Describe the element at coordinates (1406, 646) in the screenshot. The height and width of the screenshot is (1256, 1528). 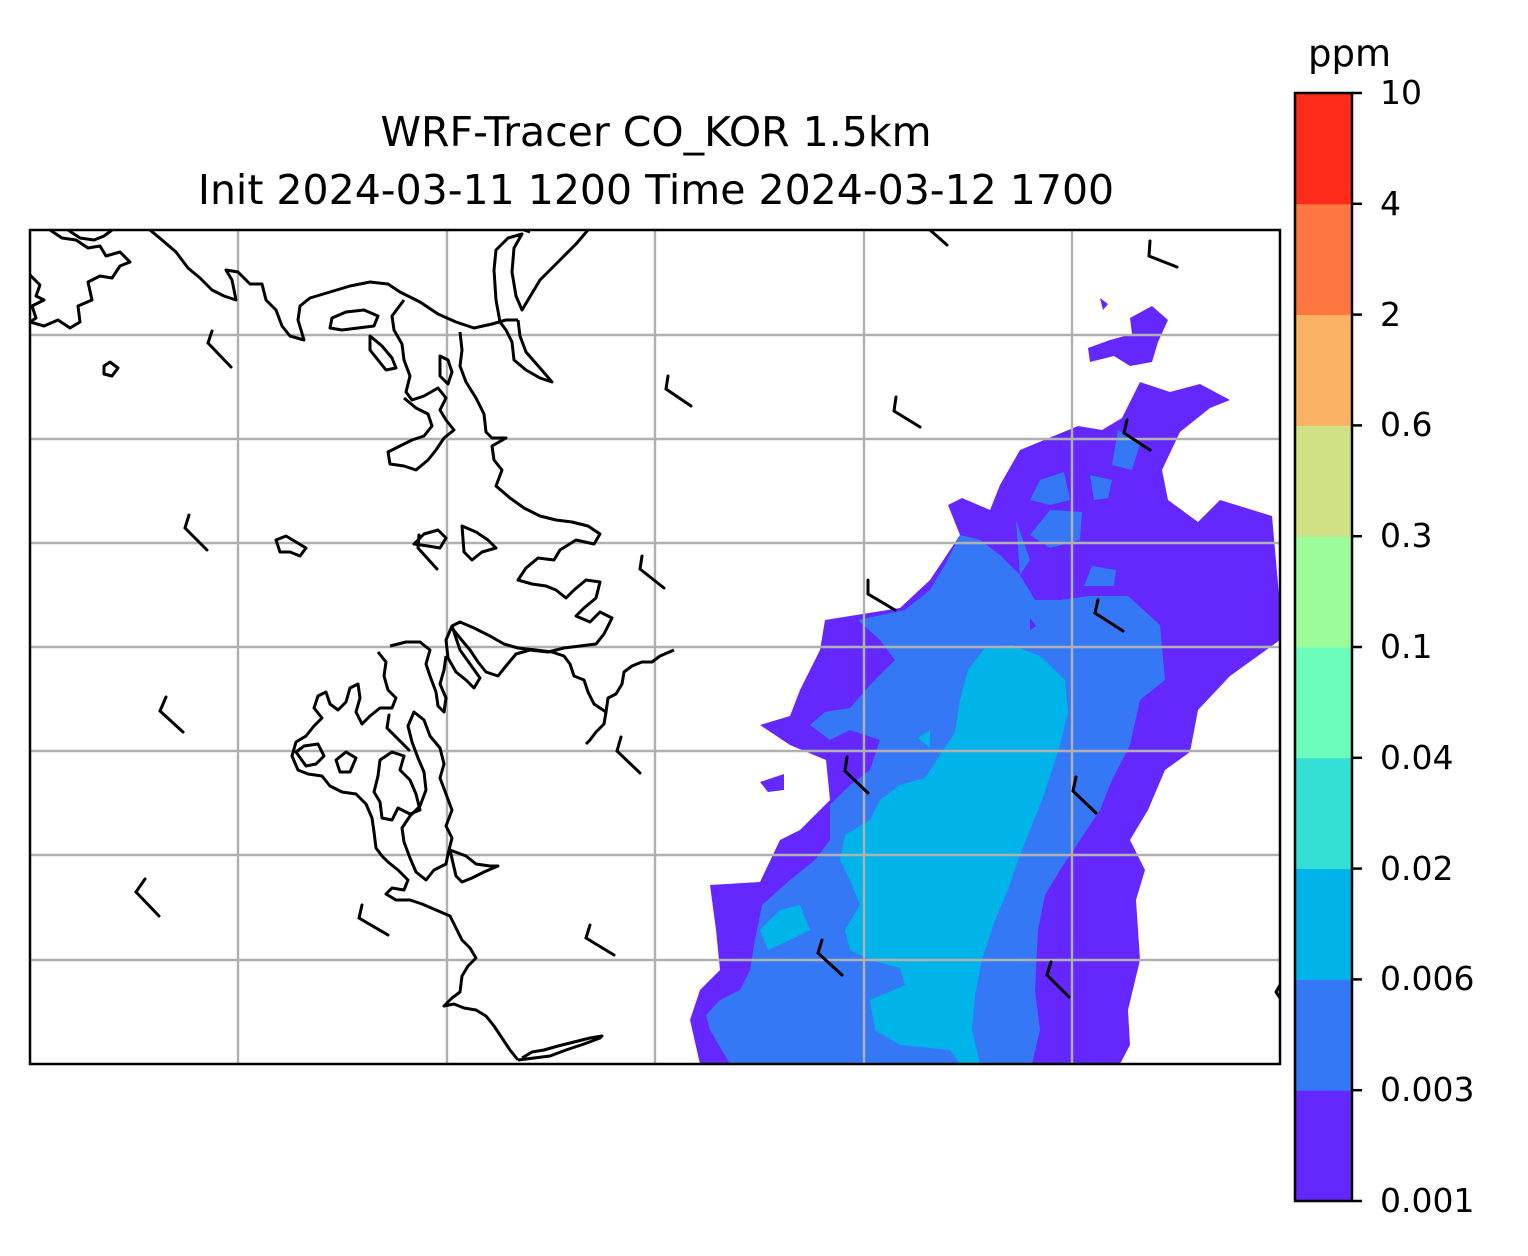
I see `colorbar-tick-label: 0.1` at that location.